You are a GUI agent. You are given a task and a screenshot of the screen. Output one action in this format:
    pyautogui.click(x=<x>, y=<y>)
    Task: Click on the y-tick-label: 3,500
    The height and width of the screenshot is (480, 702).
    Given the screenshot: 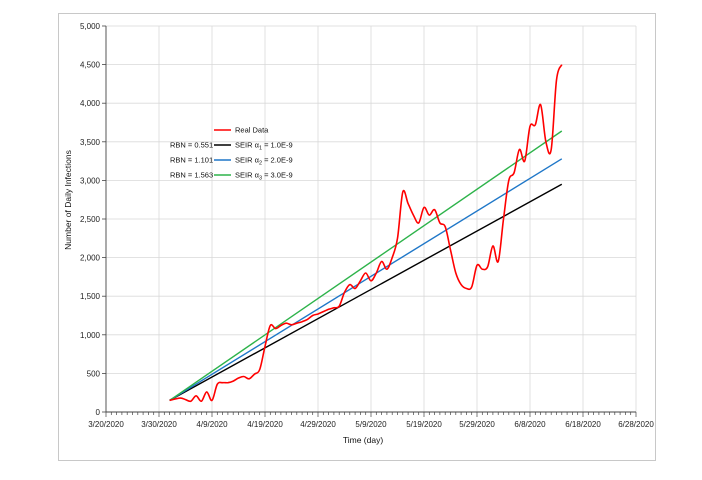 What is the action you would take?
    pyautogui.click(x=90, y=142)
    